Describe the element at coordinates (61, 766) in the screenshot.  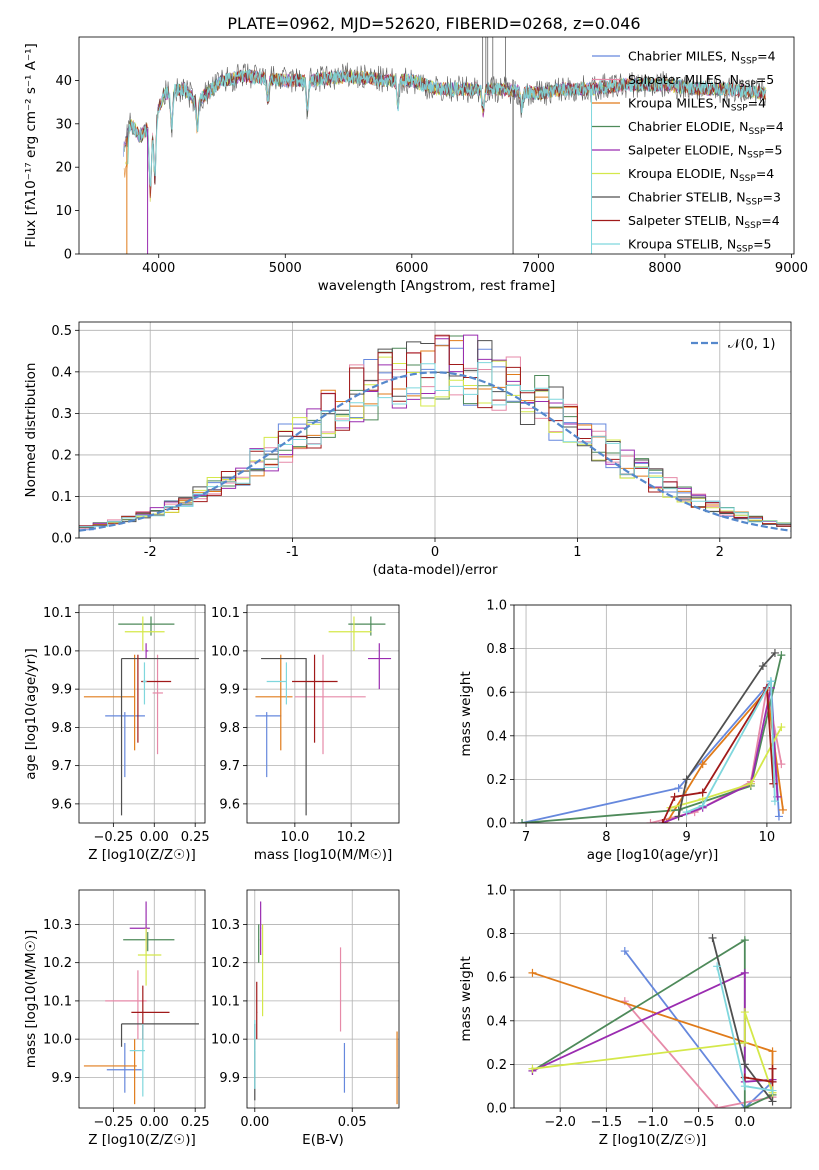
I see `y-tick-label: 9.7` at that location.